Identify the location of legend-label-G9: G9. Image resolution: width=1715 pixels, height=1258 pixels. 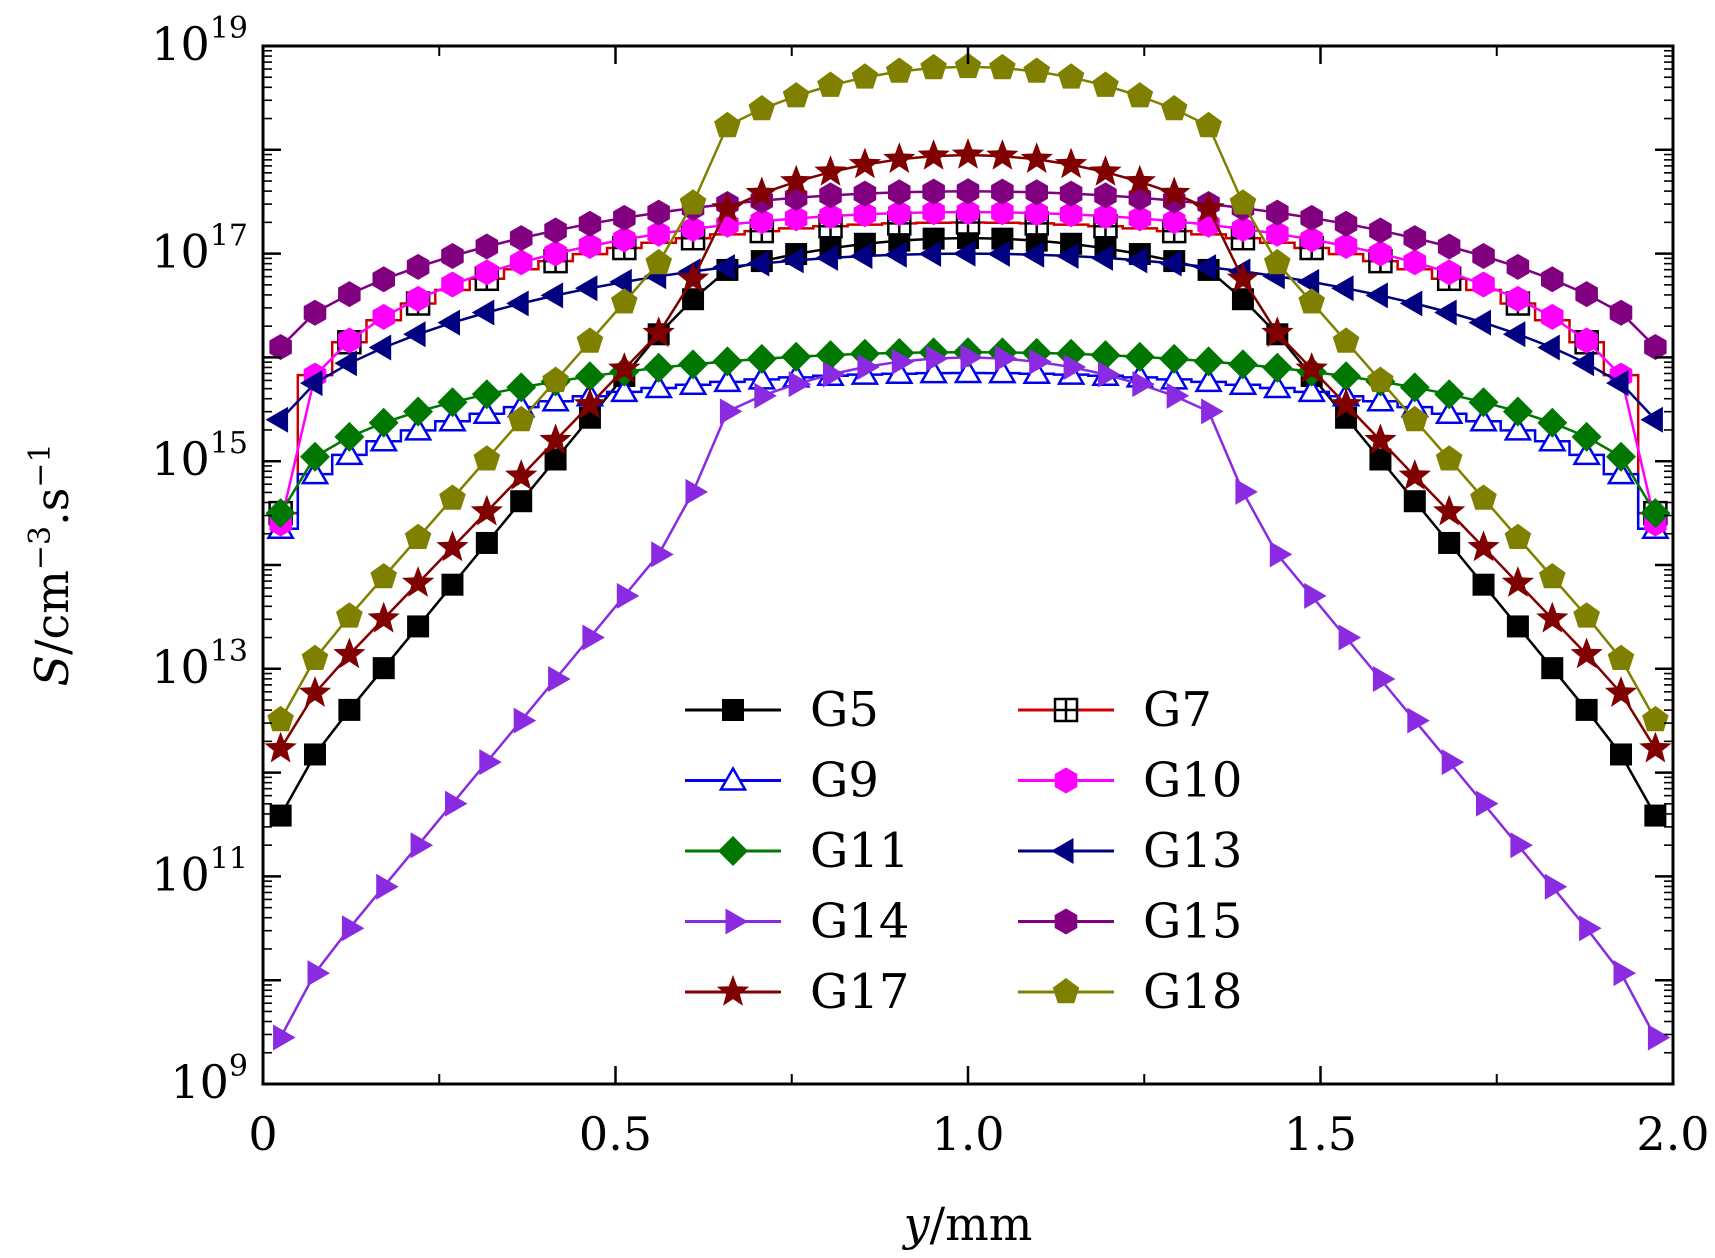
(844, 781).